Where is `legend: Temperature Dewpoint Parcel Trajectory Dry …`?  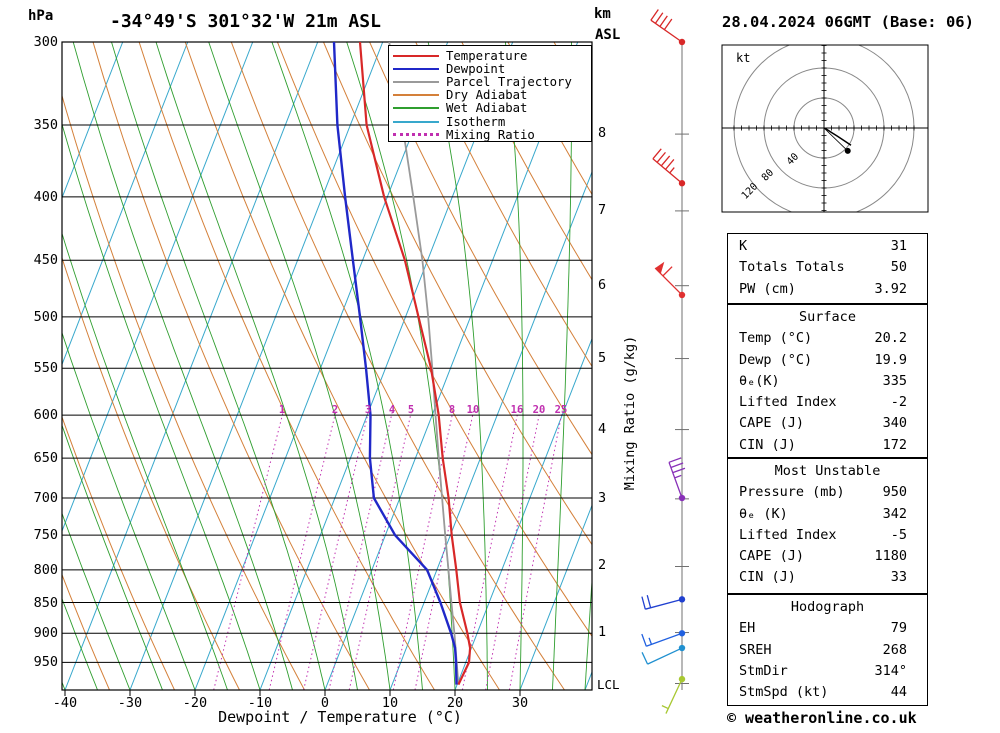
legend: Temperature Dewpoint Parcel Trajectory Dry … is located at coordinates (490, 93).